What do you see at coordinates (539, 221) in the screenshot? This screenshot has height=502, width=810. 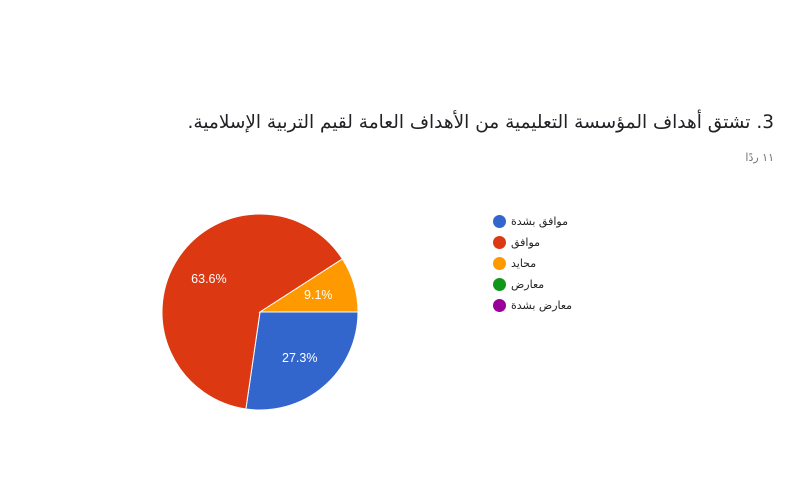 I see `legend-label: موافق بشدة` at bounding box center [539, 221].